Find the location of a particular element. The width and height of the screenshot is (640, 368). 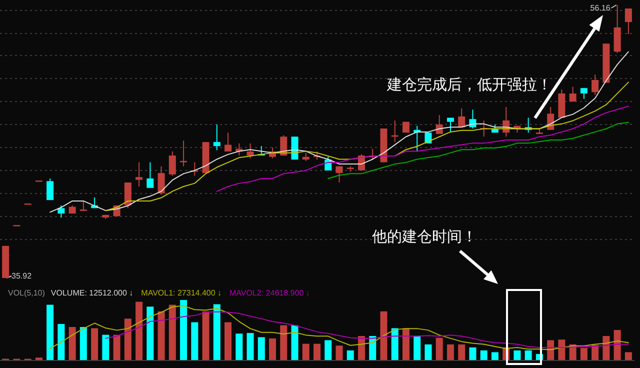

annotation: 他的建仓时间！ is located at coordinates (424, 237).